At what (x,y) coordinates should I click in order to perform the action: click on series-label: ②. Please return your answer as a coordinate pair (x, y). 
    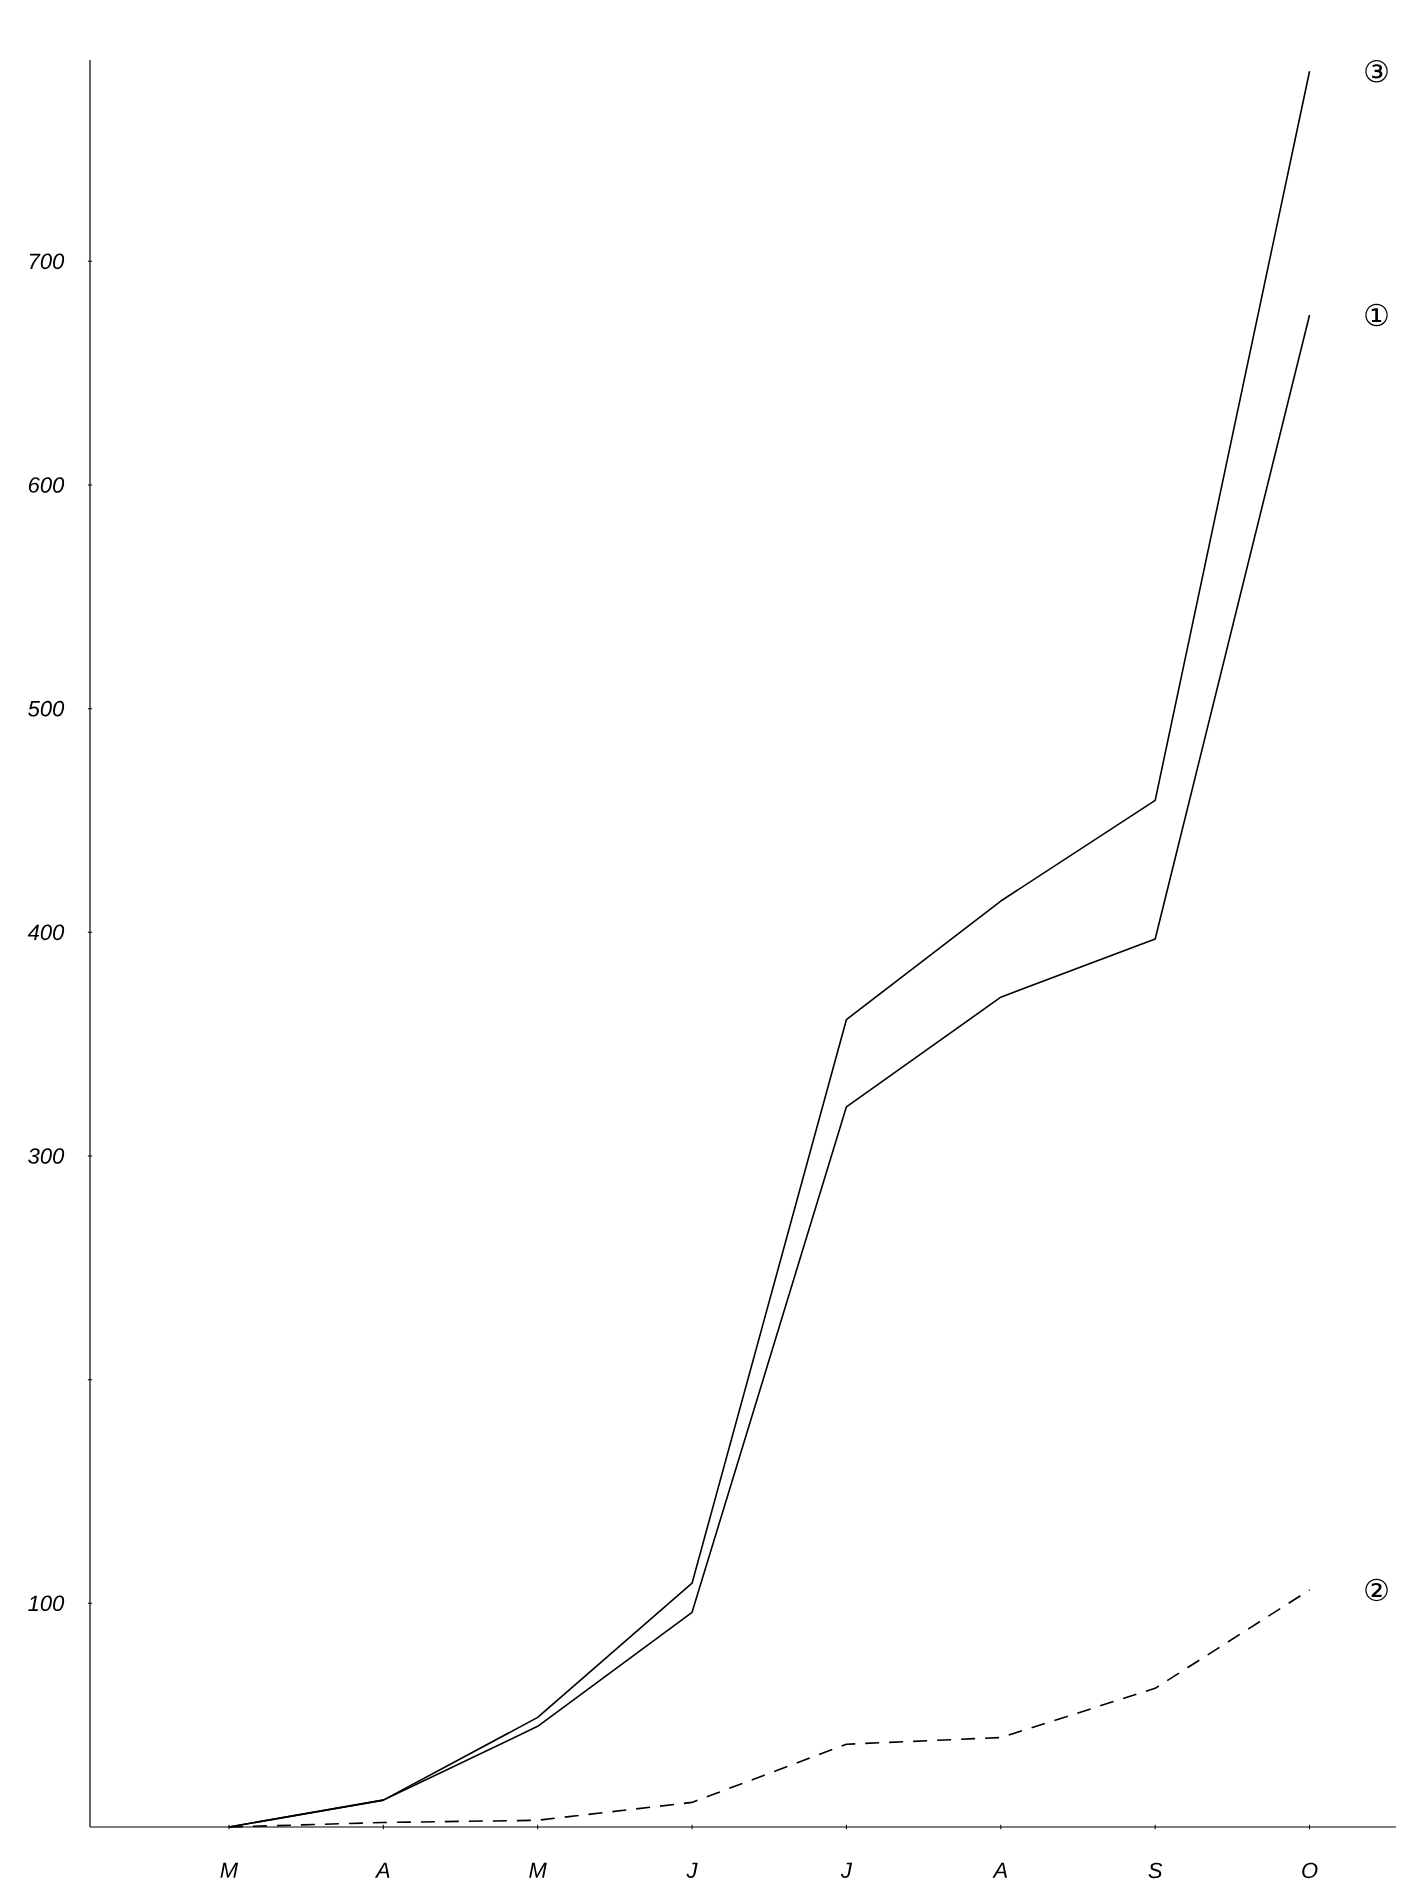
    Looking at the image, I should click on (1376, 1590).